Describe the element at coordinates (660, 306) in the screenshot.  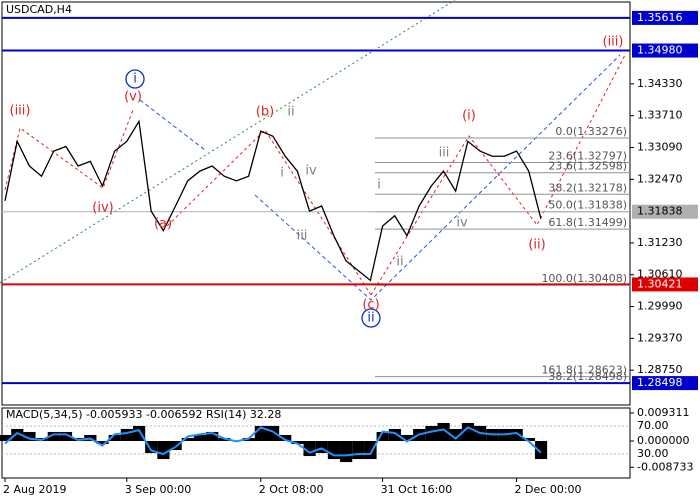
I see `y-tick-label: 1.29990` at that location.